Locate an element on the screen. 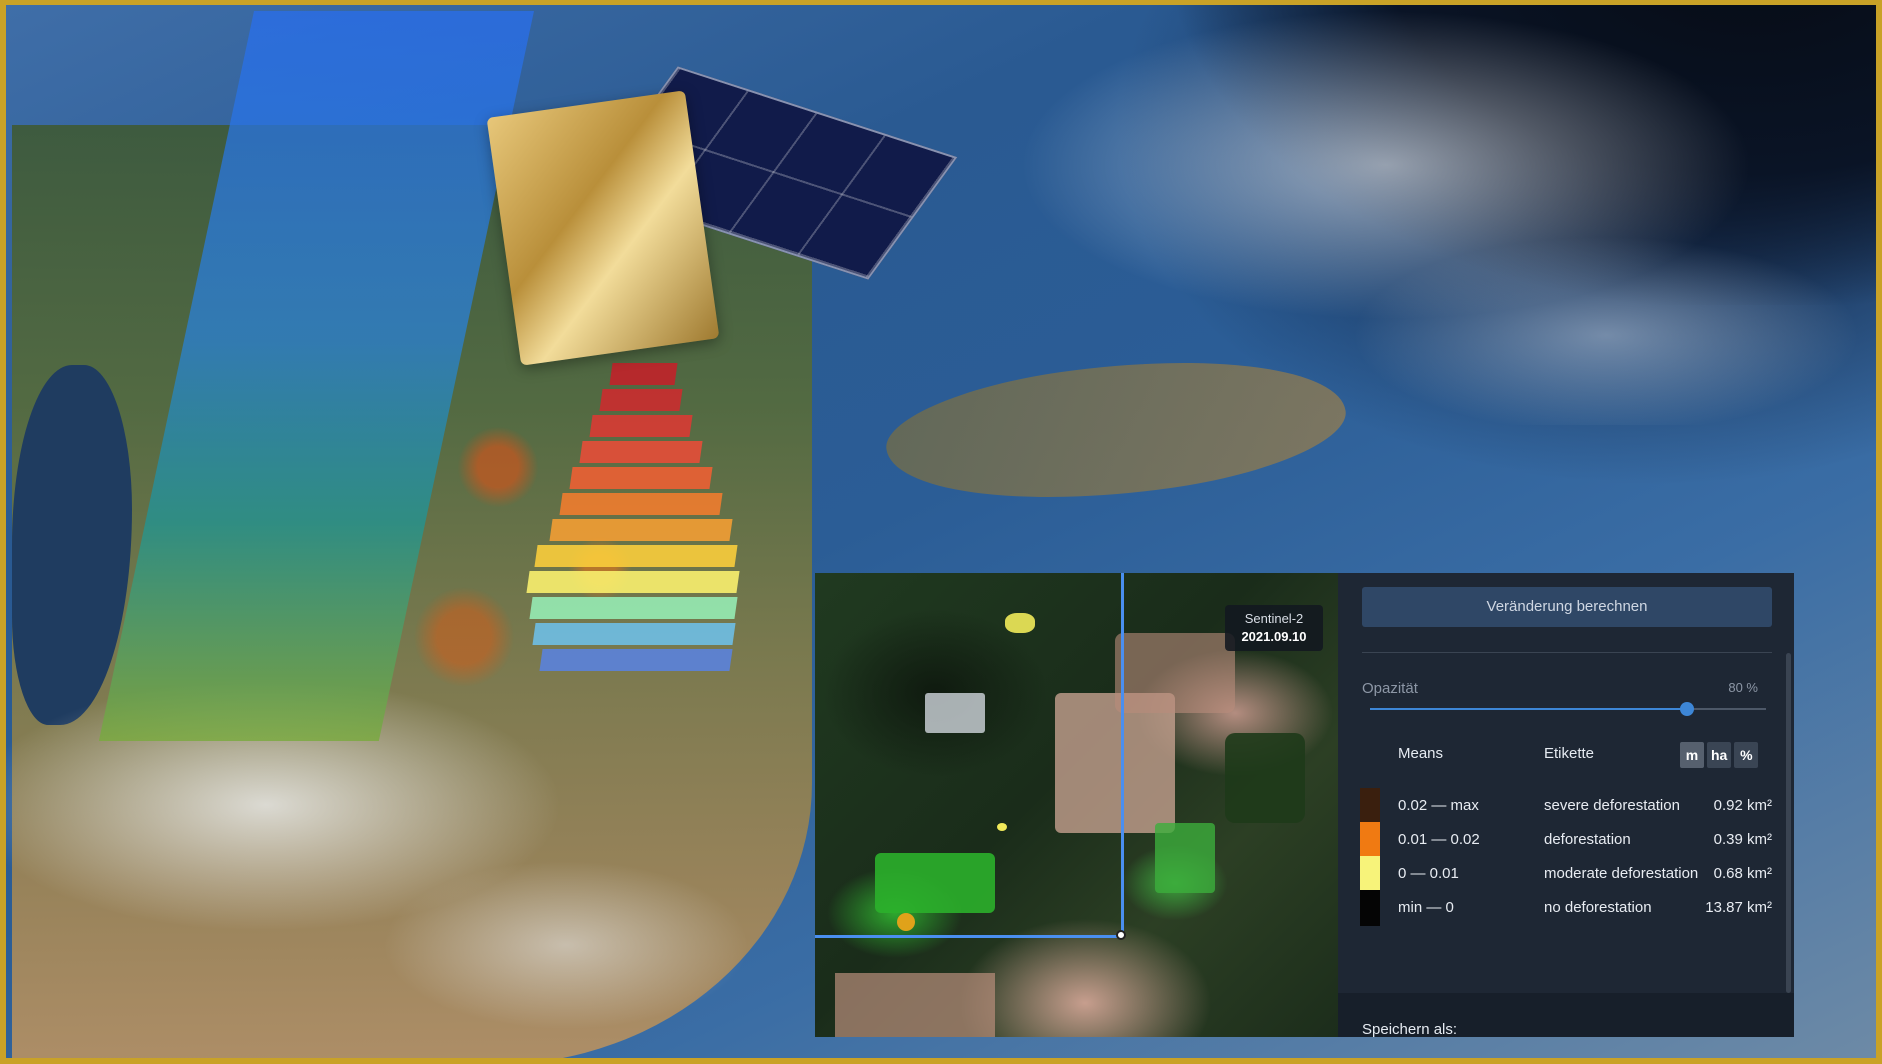  image-date: 2021.09.10 is located at coordinates (1274, 636).